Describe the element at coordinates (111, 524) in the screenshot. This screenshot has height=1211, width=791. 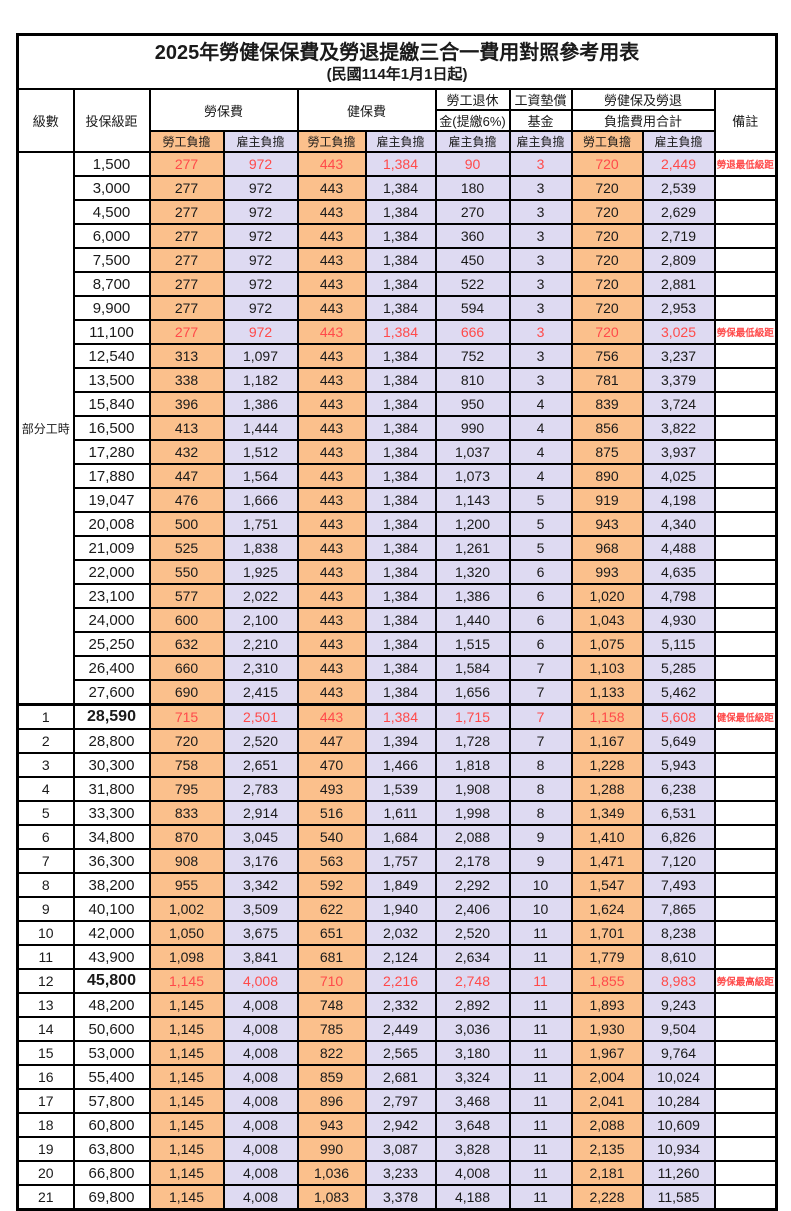
I see `bracket-cell: 20,008` at that location.